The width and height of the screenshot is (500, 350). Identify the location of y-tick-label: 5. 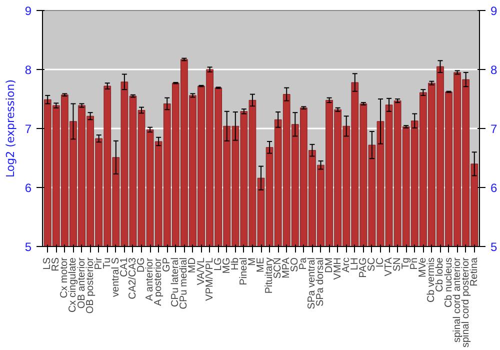
(28, 247).